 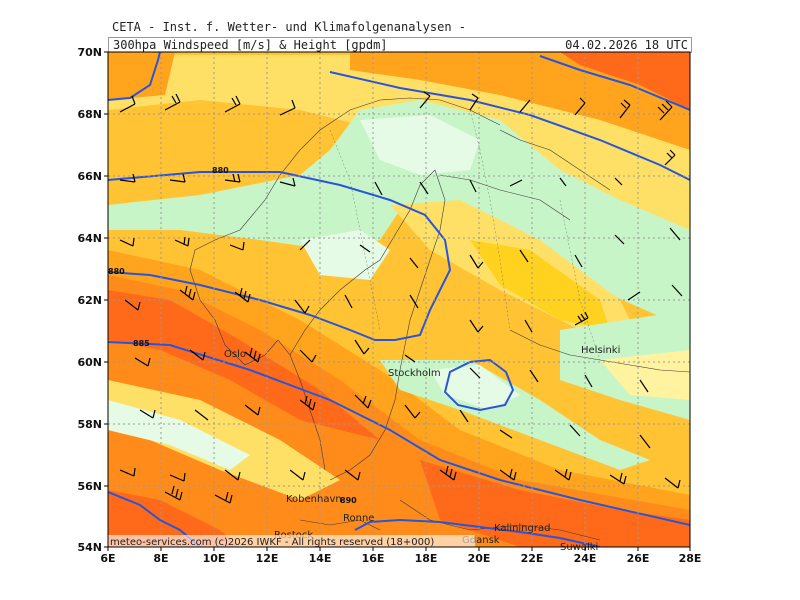 What do you see at coordinates (89, 52) in the screenshot?
I see `lat-label: 70N` at bounding box center [89, 52].